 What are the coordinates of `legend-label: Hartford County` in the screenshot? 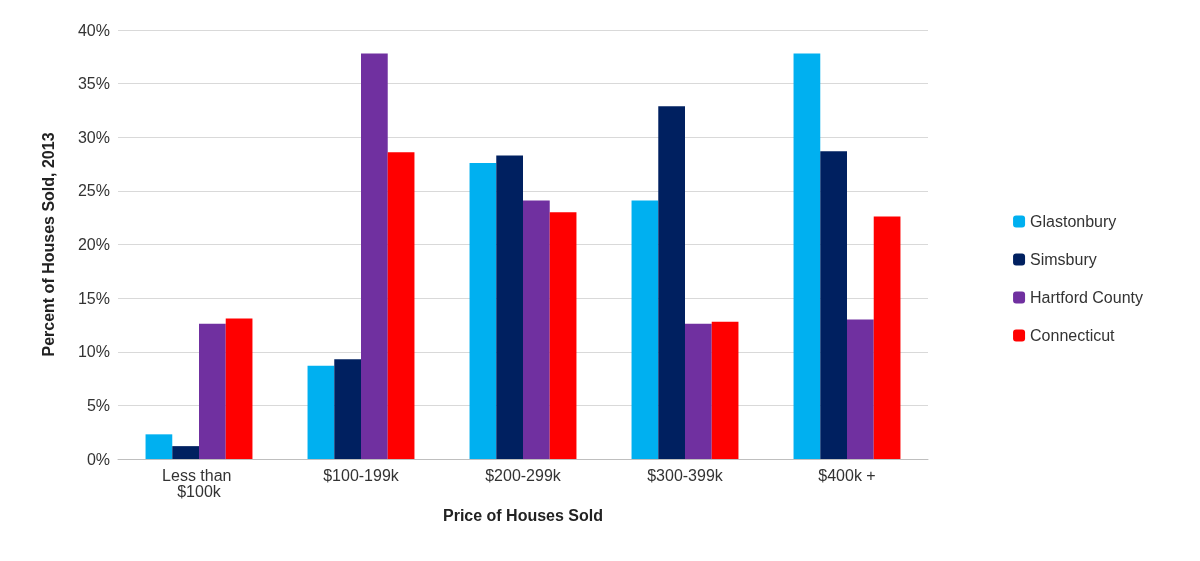 It's located at (1086, 297).